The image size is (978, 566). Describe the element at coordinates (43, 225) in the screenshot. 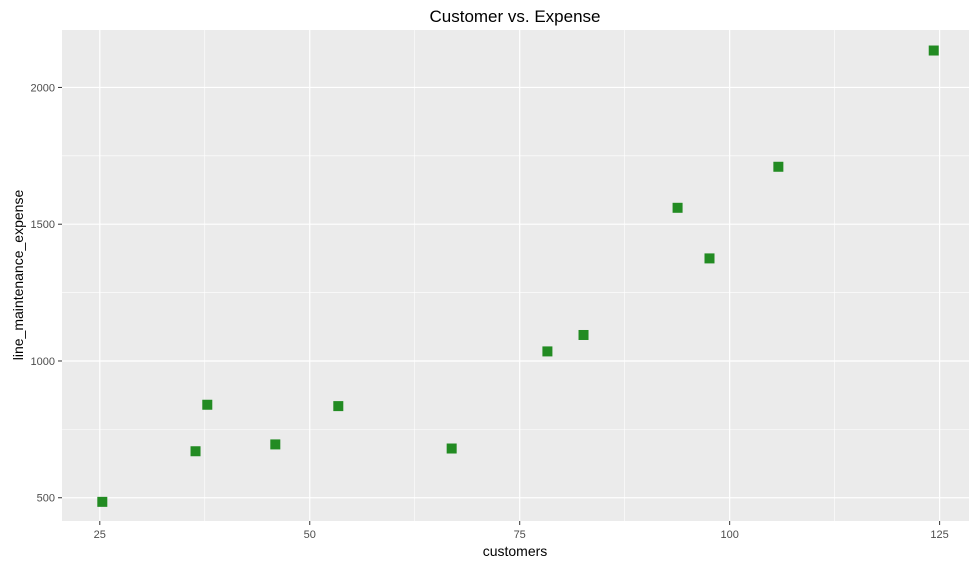

I see `y-tick-label: 1500` at that location.